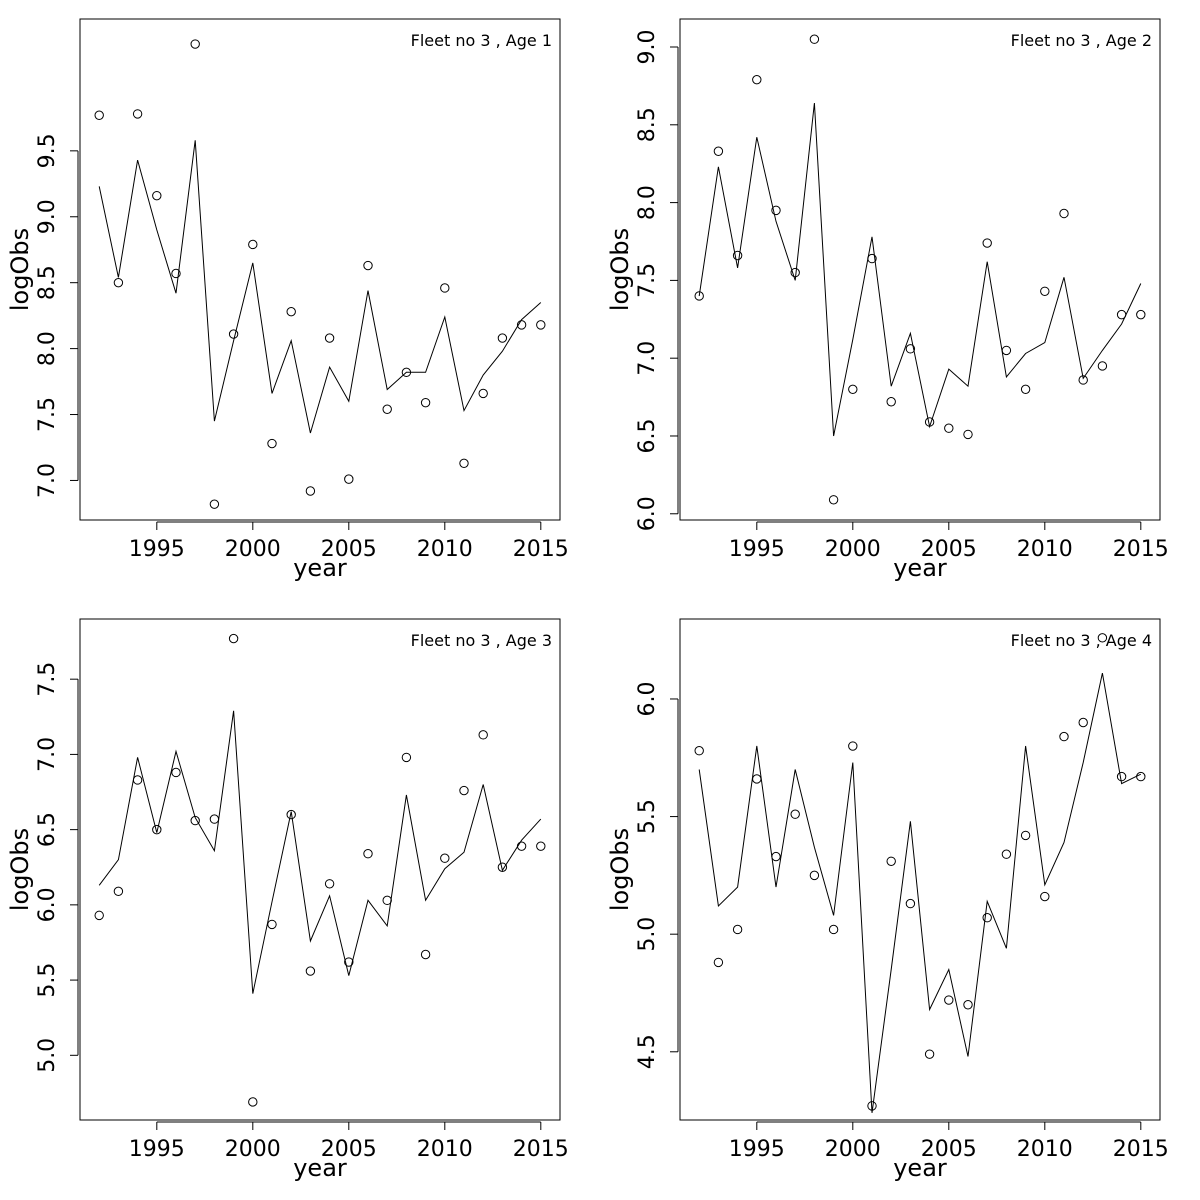 Image resolution: width=1200 pixels, height=1200 pixels. What do you see at coordinates (47, 1055) in the screenshot?
I see `y-tick-label: 5.0` at bounding box center [47, 1055].